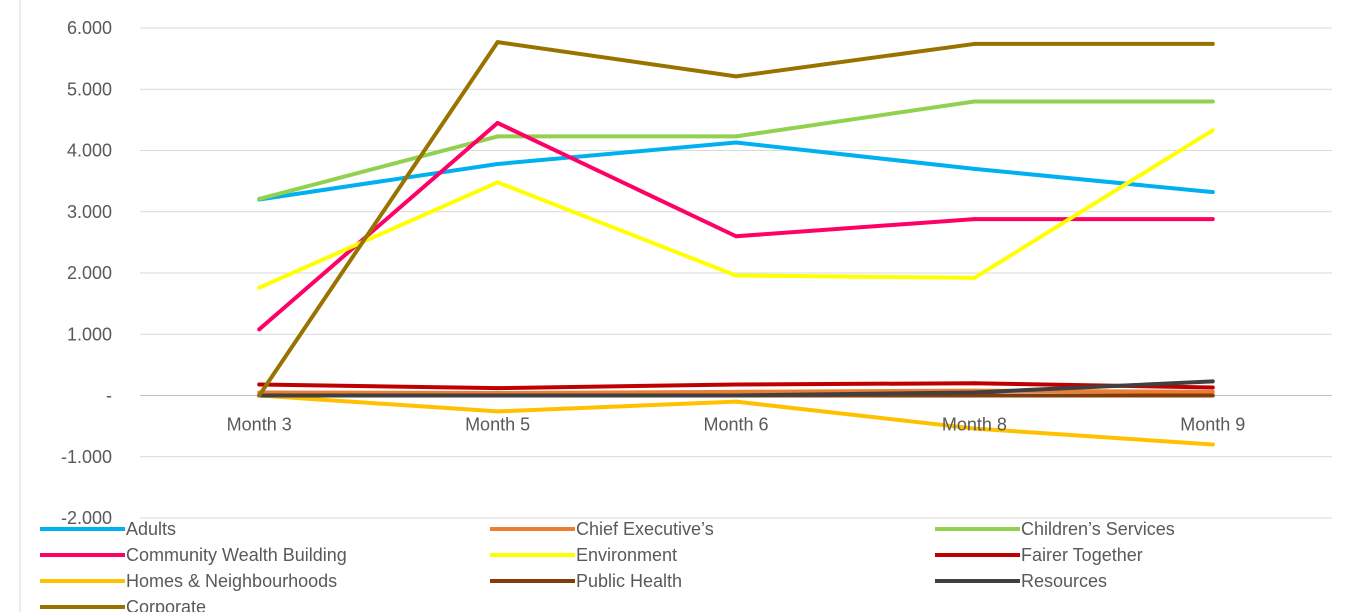 The height and width of the screenshot is (612, 1355). Describe the element at coordinates (89, 89) in the screenshot. I see `y-tick-label: 5.000` at that location.